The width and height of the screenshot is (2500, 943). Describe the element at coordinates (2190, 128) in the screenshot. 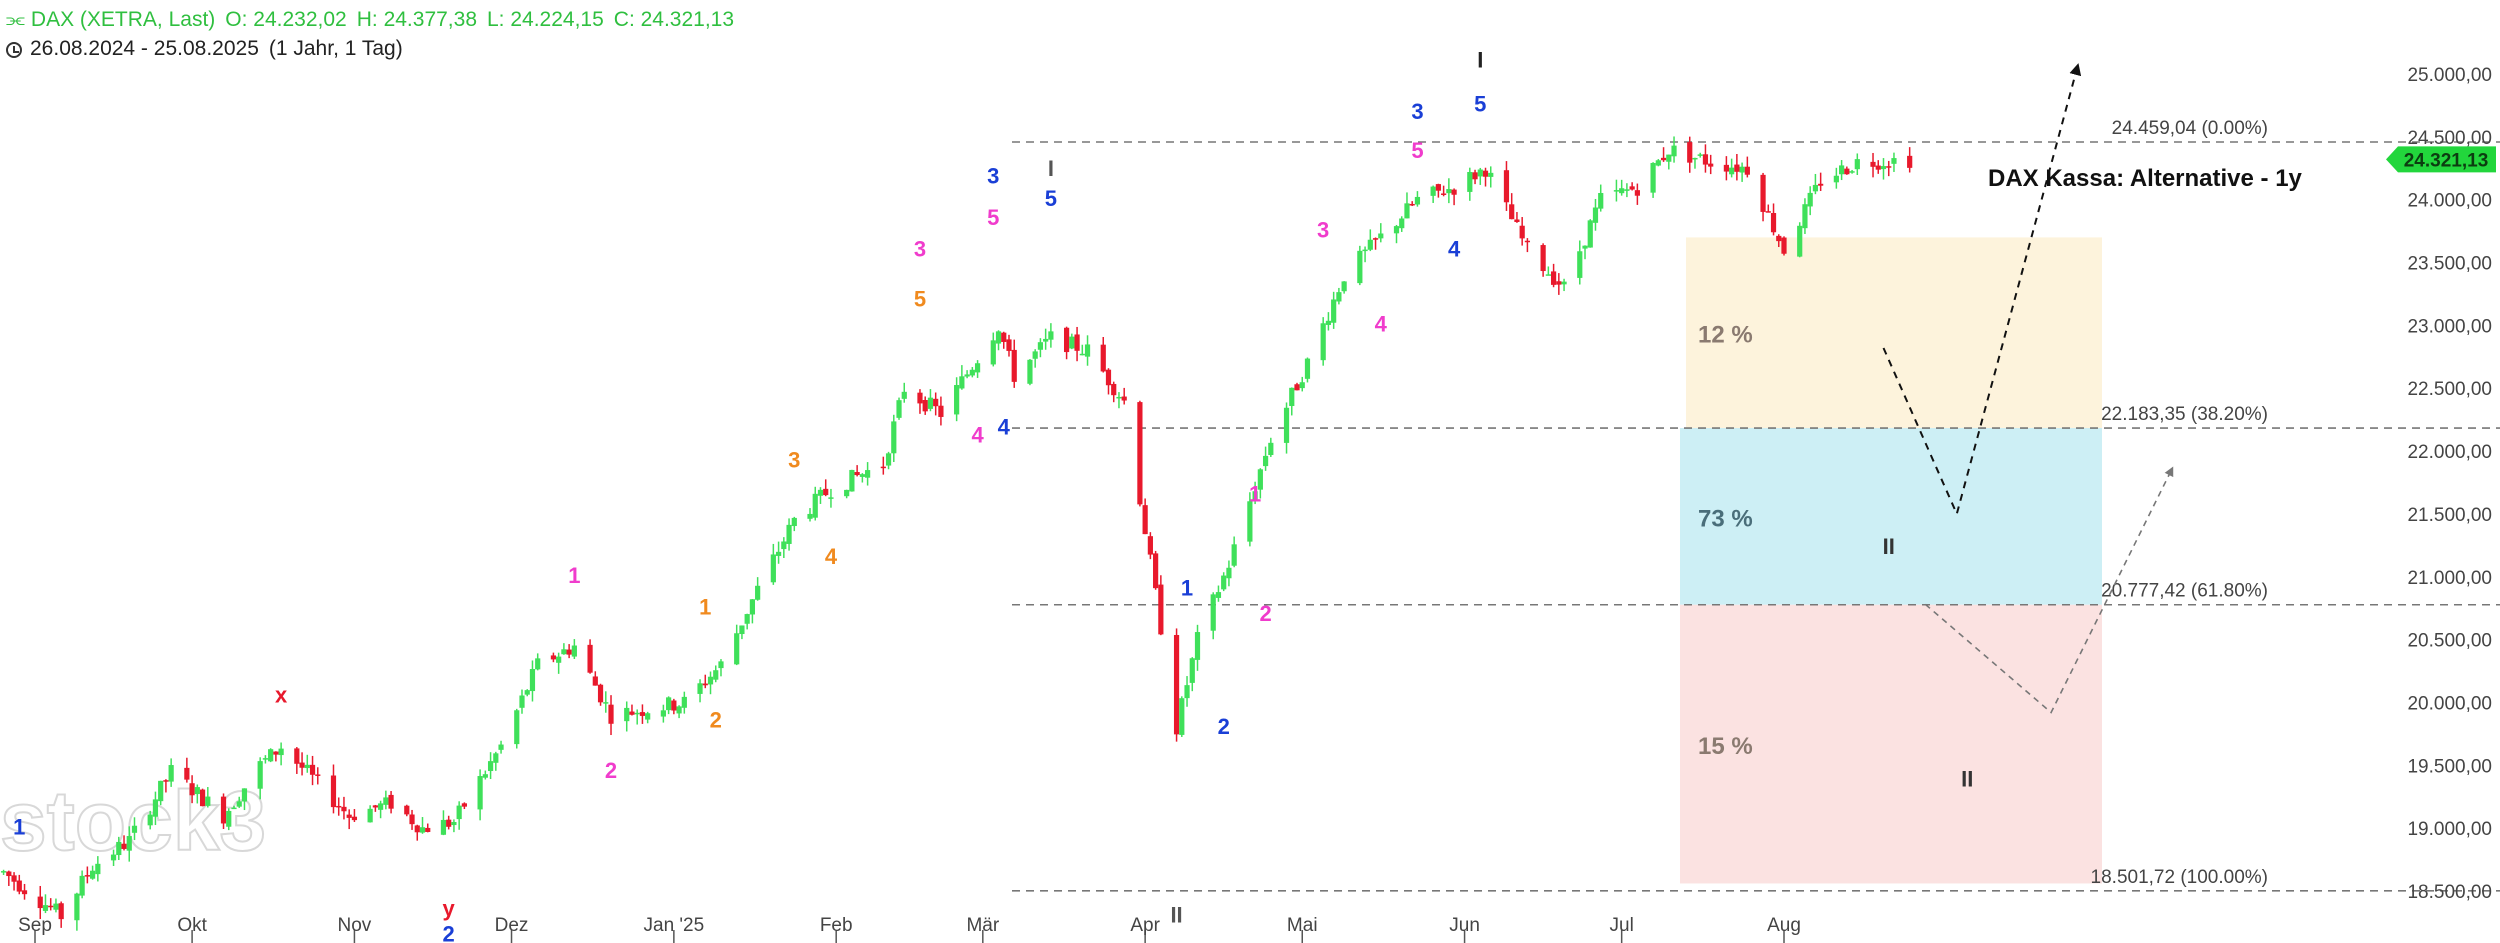

I see `fibonacci-label: 24.459,04 (0.00%)` at that location.